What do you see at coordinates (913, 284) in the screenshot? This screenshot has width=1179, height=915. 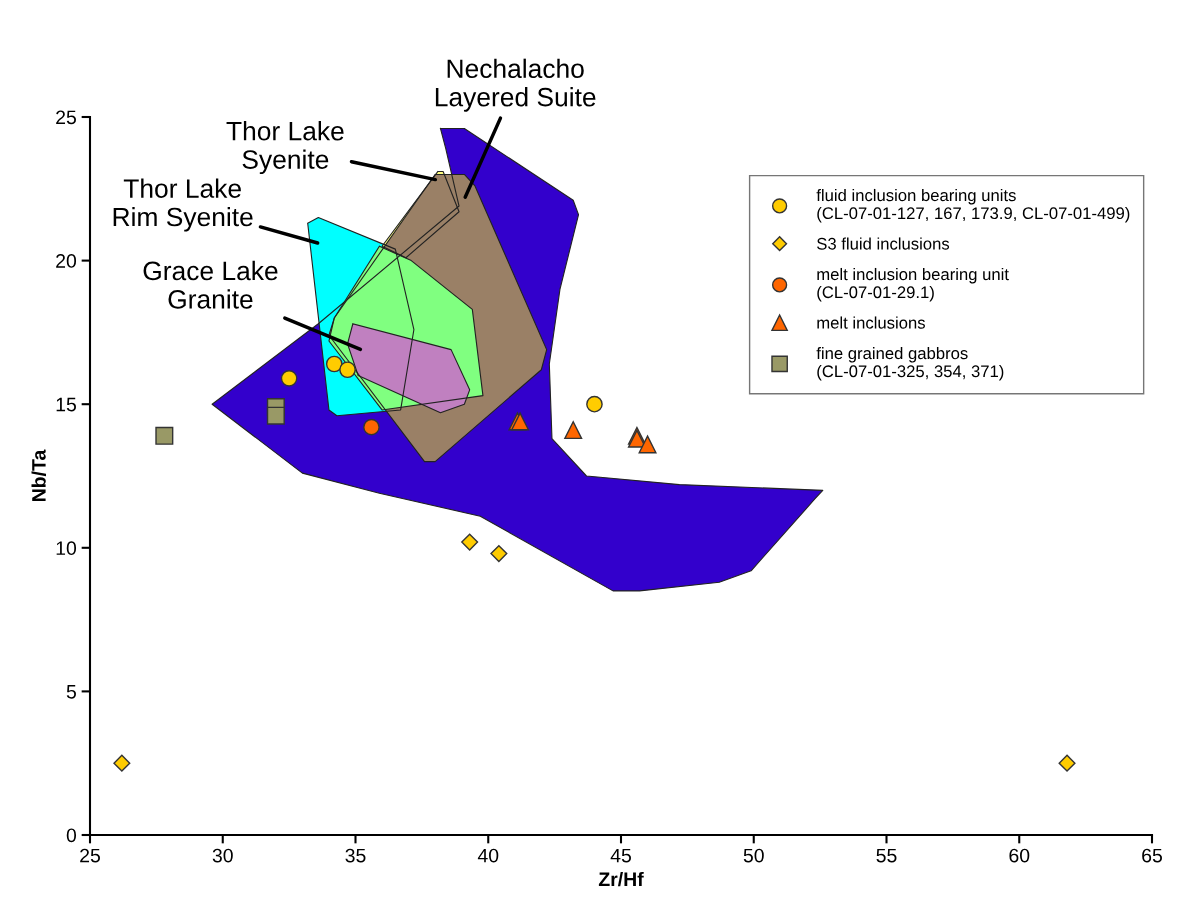 I see `legend-label: melt inclusion bearing unit (CL-07-01-29.1)` at bounding box center [913, 284].